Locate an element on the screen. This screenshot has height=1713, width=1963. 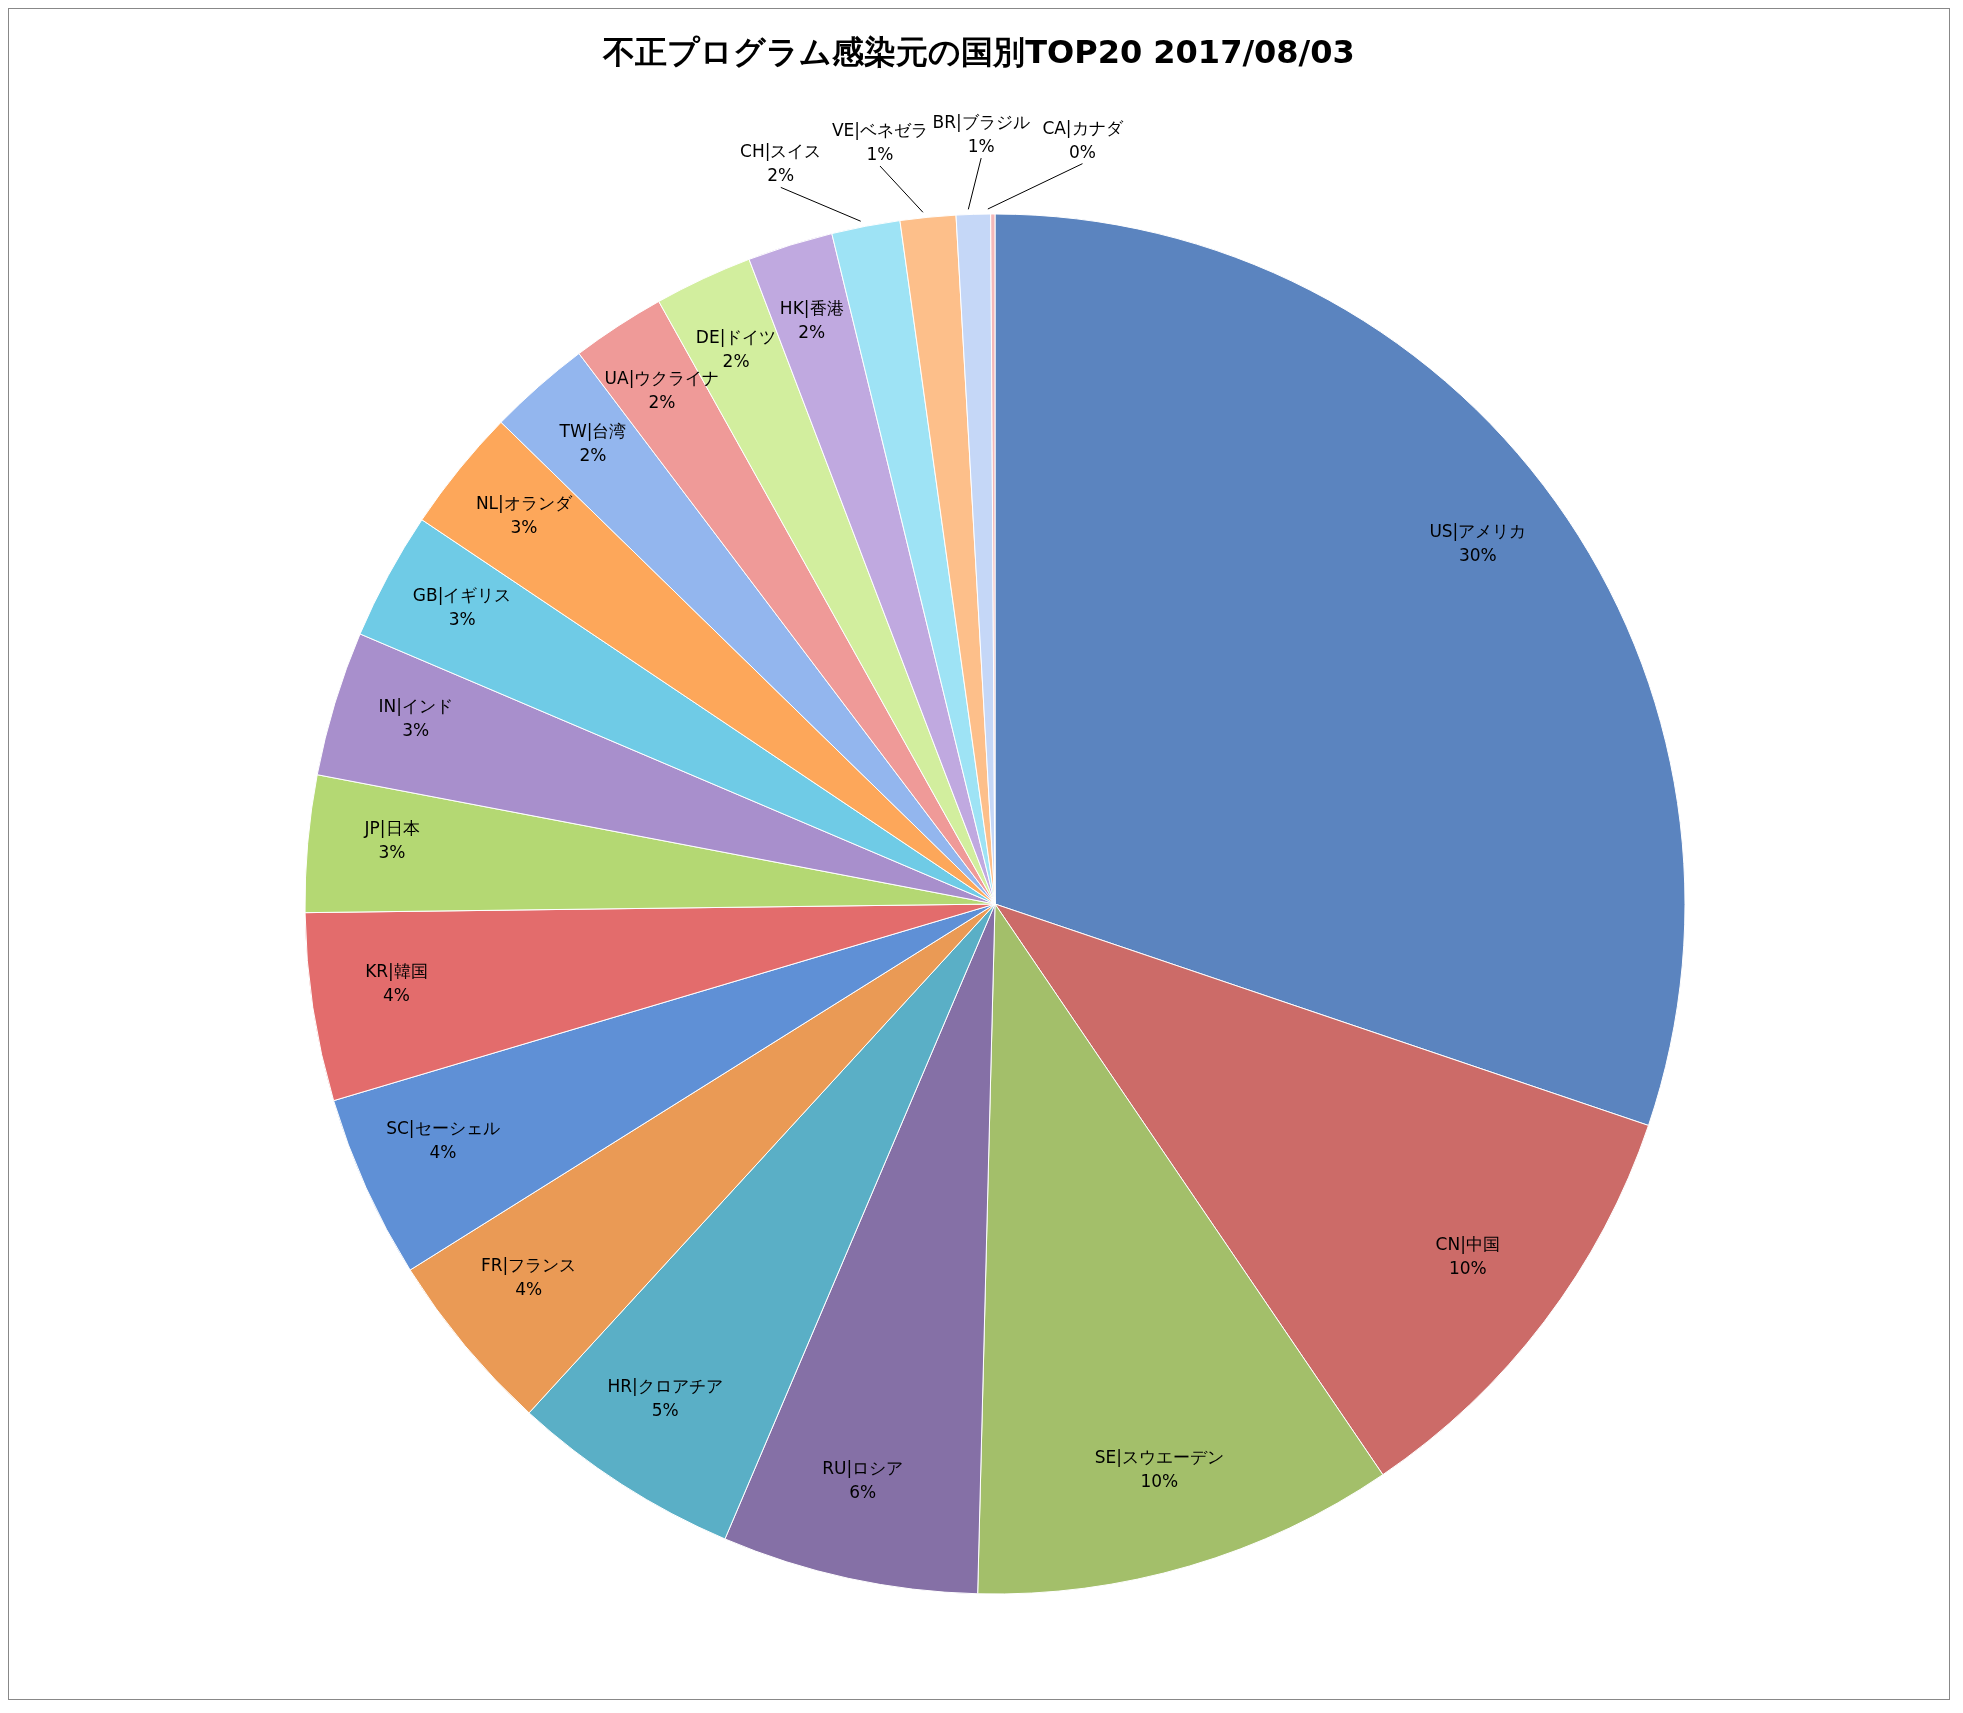
slice-label: RU|ロシア is located at coordinates (863, 1467).